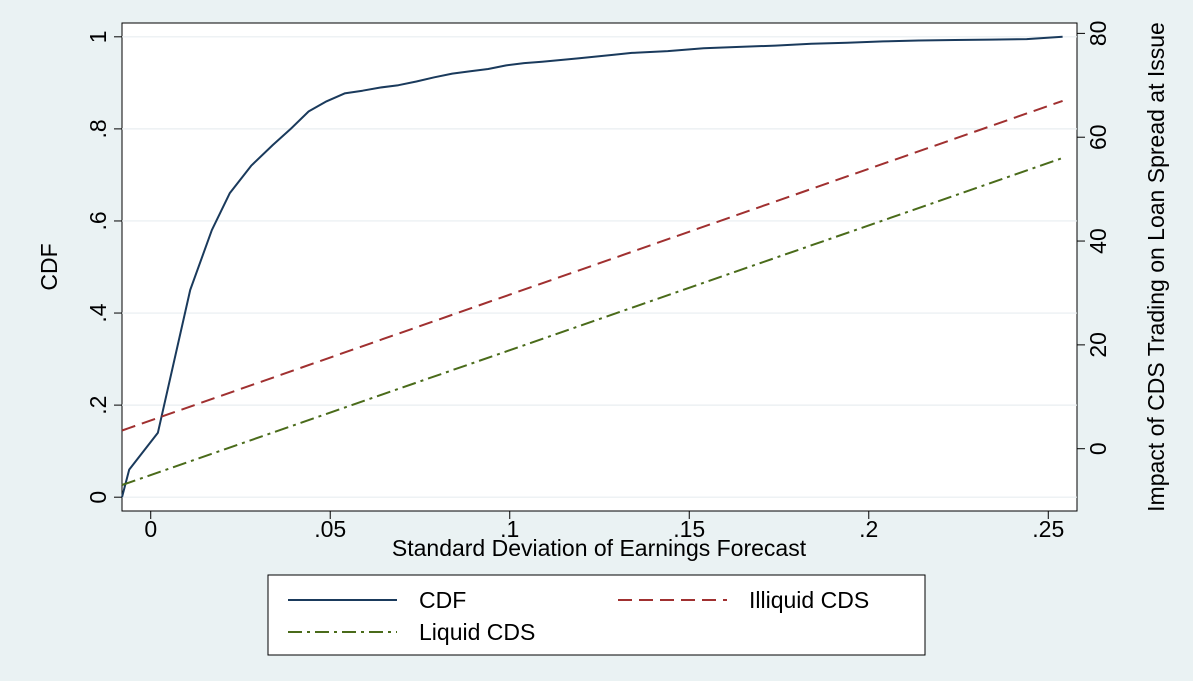  I want to click on y-left-tick-label-0: 0, so click(98, 497).